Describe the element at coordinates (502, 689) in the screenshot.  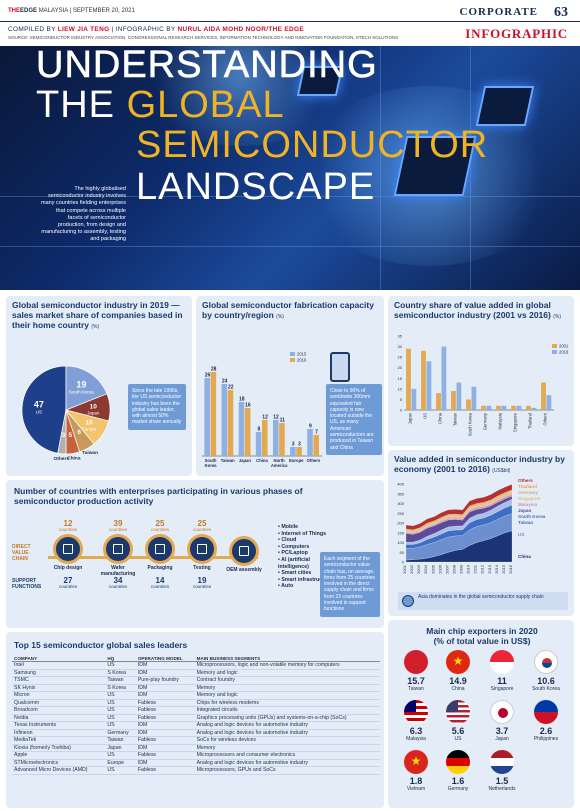
I see `exporter-name: Singapore` at that location.